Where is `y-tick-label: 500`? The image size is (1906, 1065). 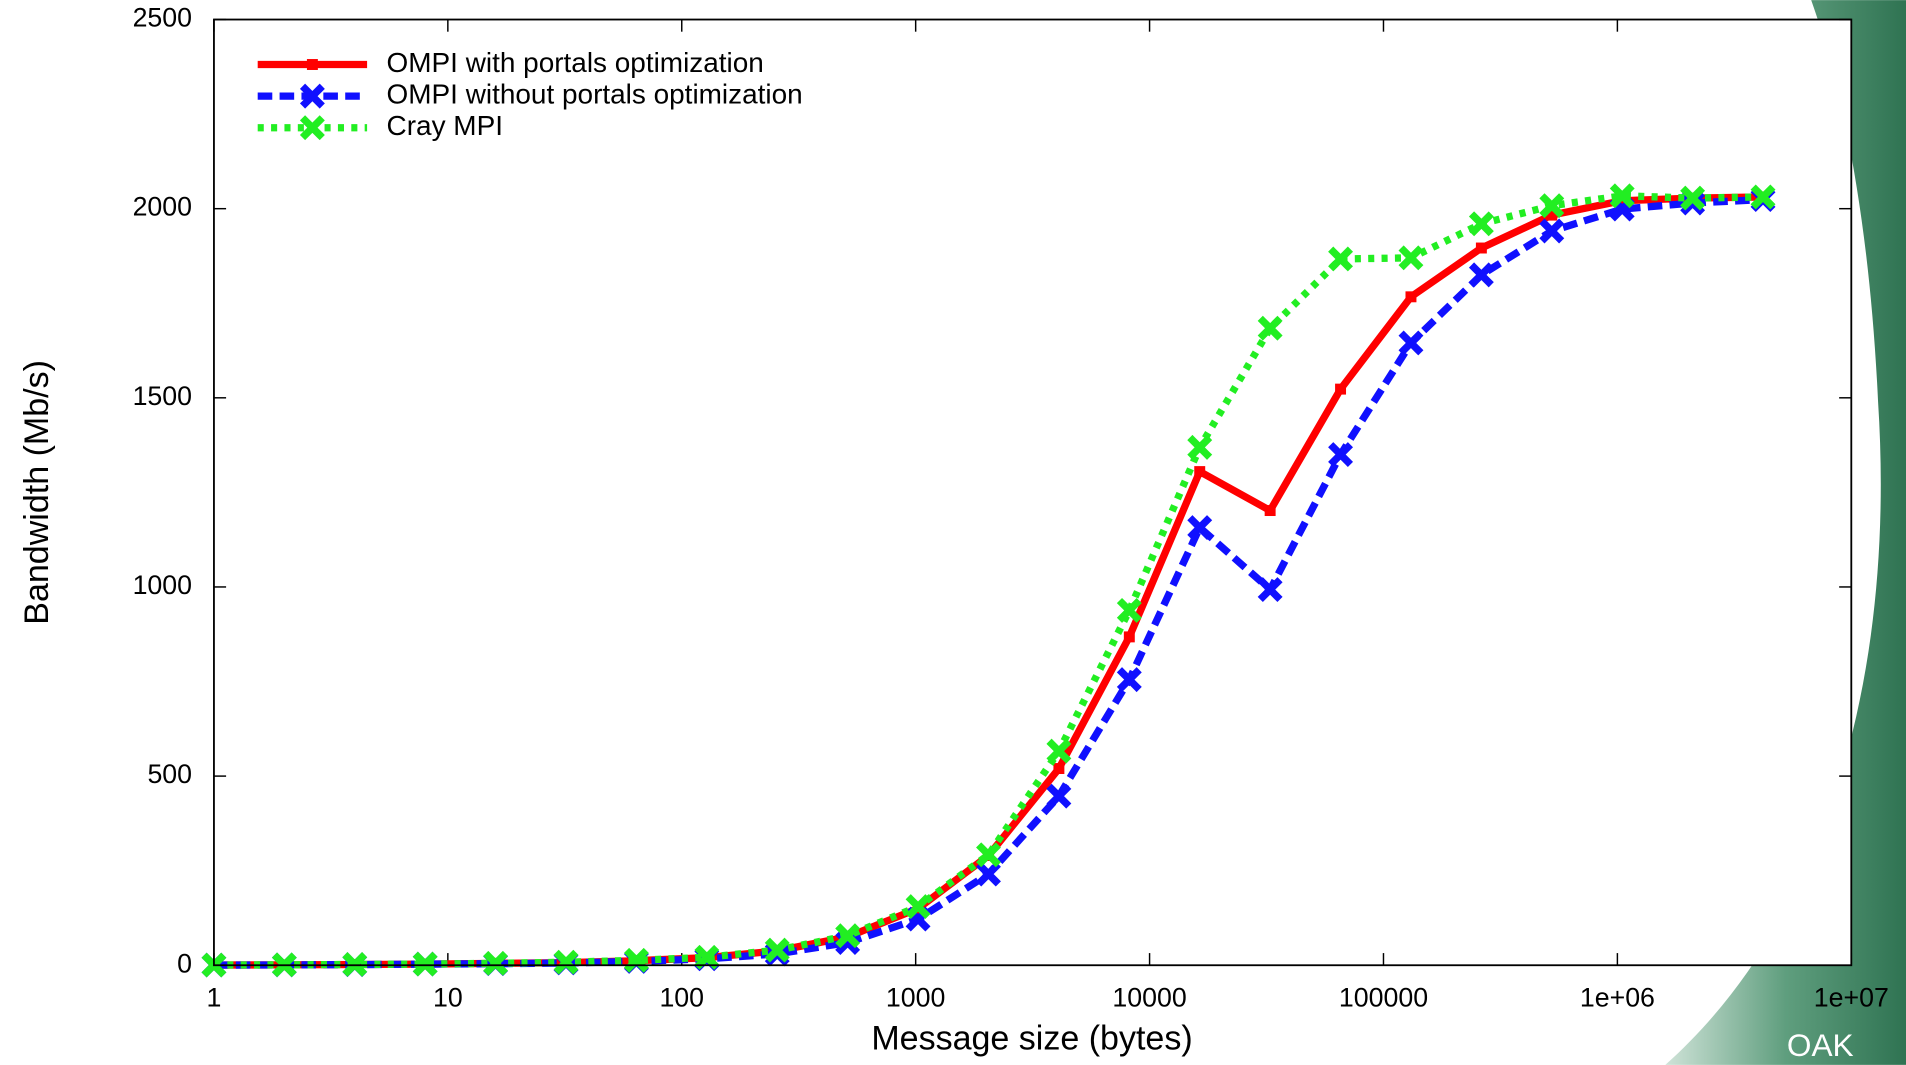
y-tick-label: 500 is located at coordinates (169, 774).